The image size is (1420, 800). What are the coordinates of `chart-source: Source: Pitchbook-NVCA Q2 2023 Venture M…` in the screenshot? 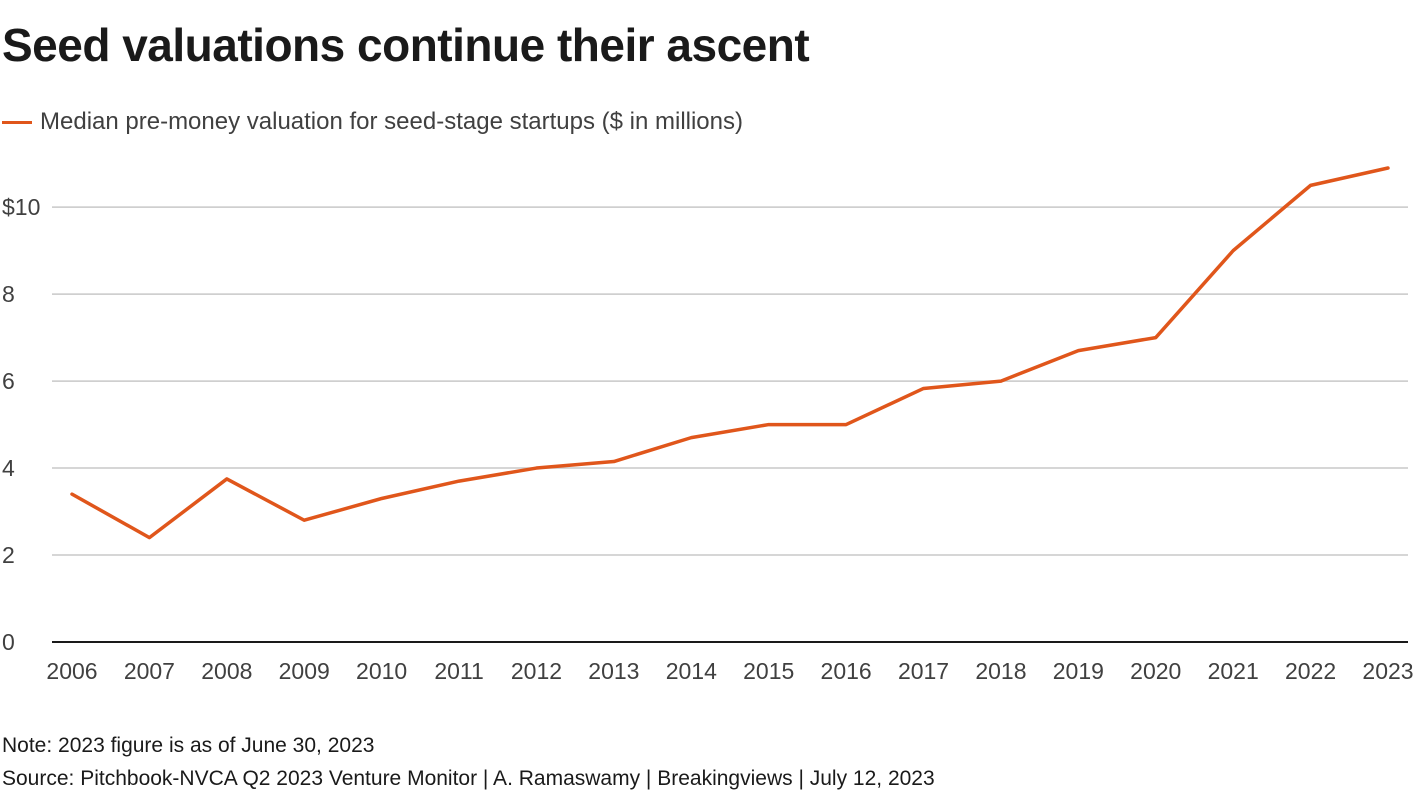 It's located at (468, 778).